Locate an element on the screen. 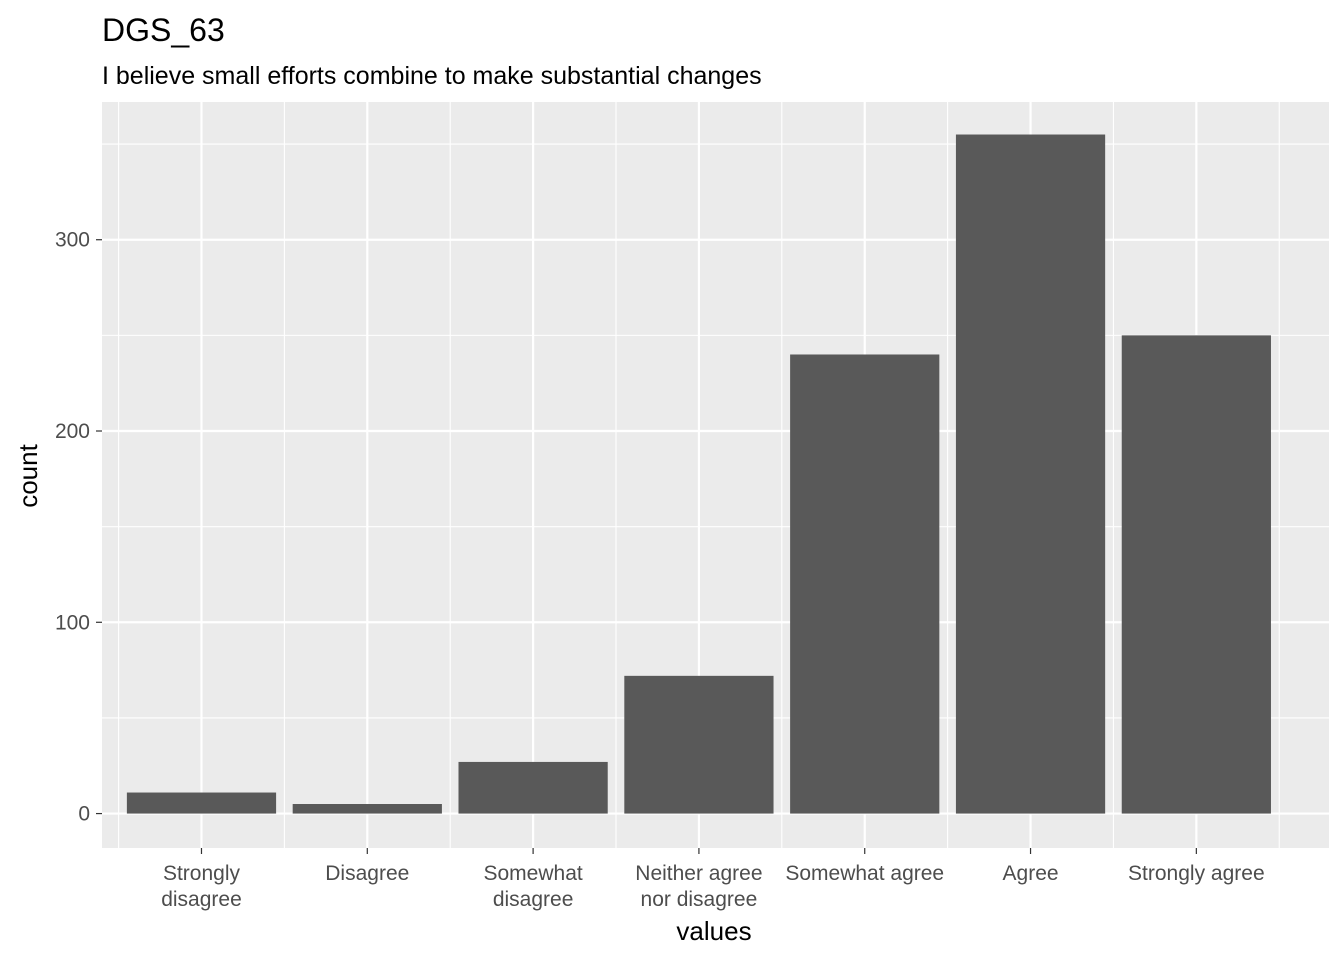 This screenshot has height=960, width=1344. y-tick-label: 0 is located at coordinates (84, 814).